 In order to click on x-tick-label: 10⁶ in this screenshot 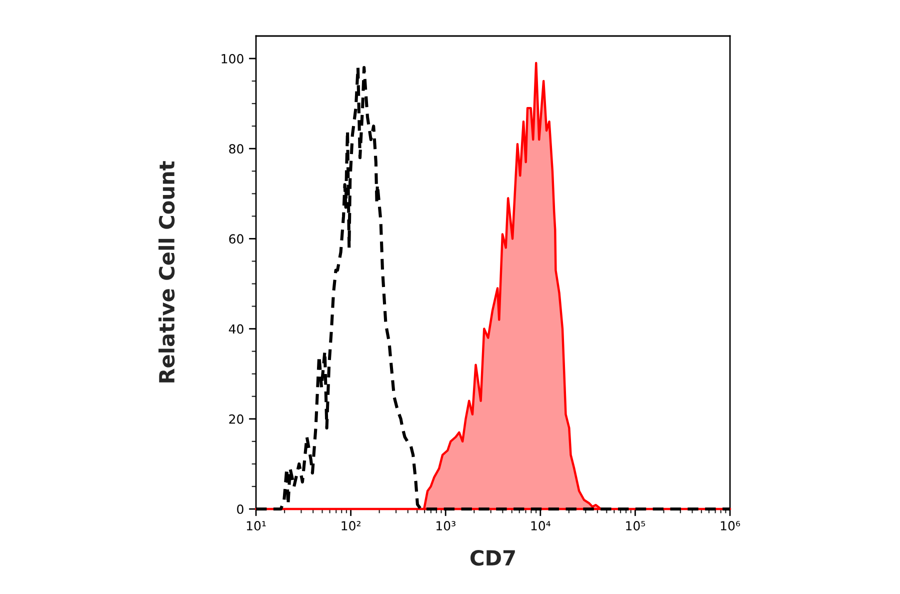, I will do `click(730, 525)`.